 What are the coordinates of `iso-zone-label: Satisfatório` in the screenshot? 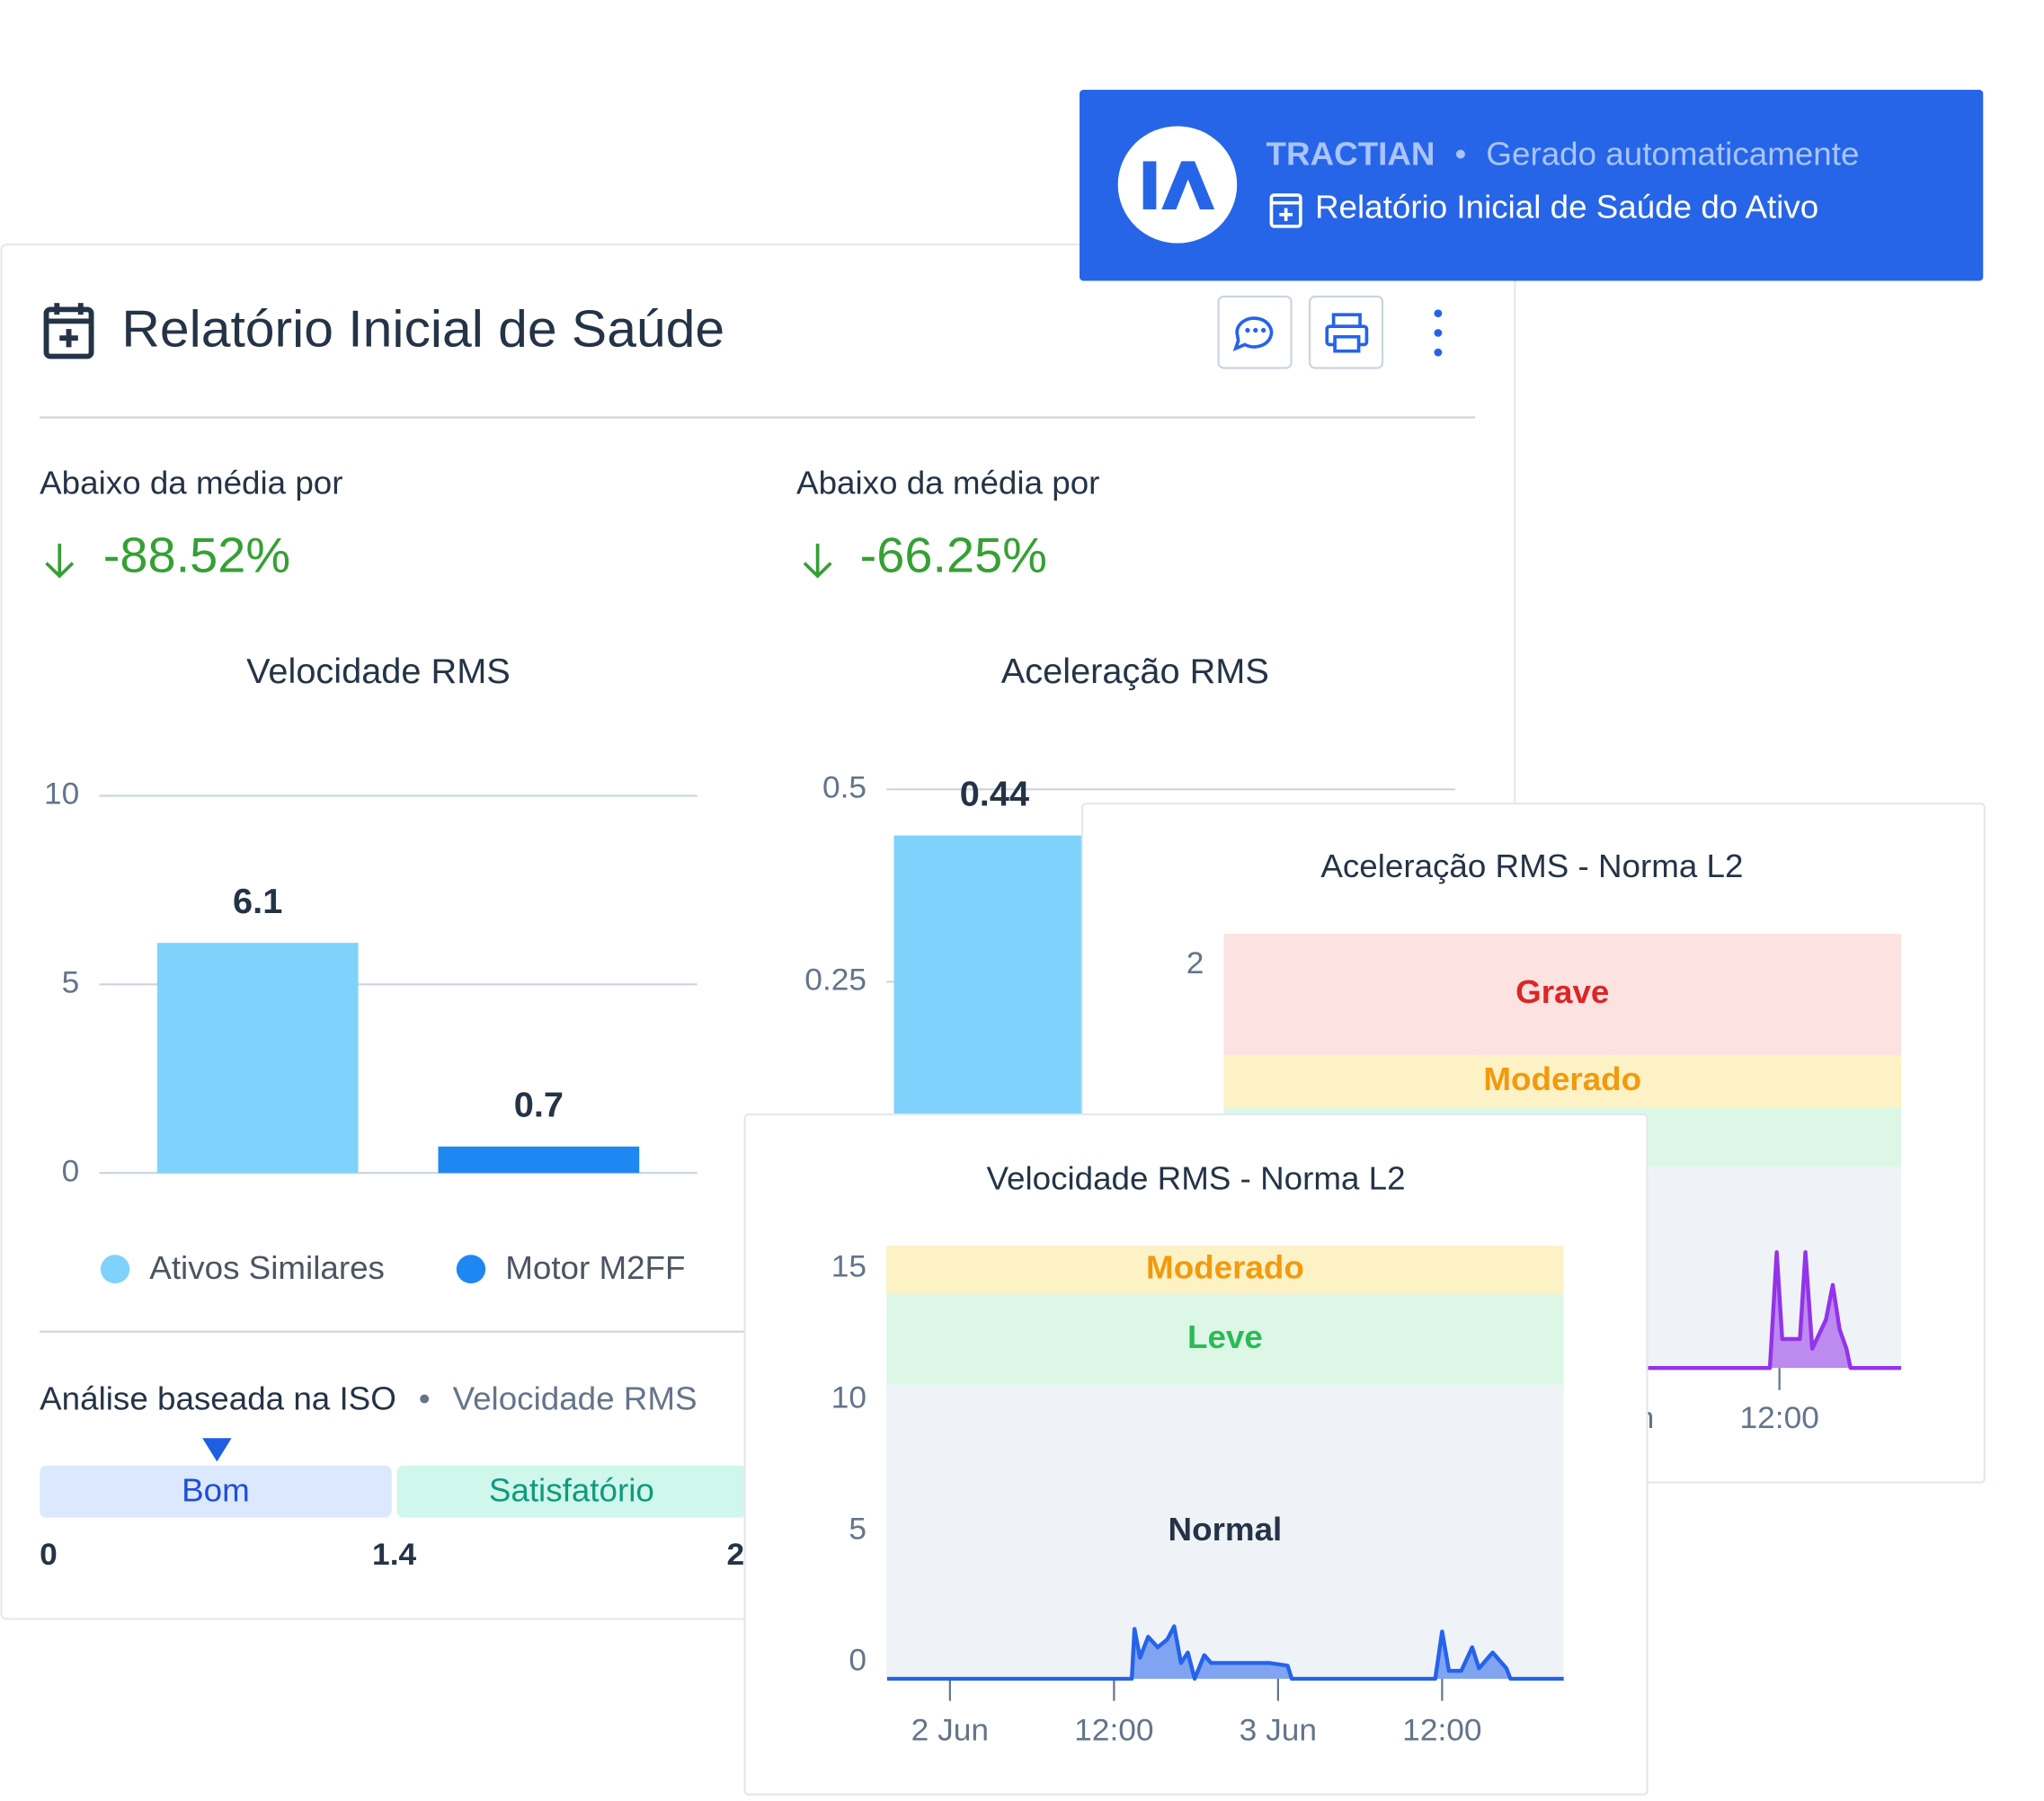 It's located at (571, 1490).